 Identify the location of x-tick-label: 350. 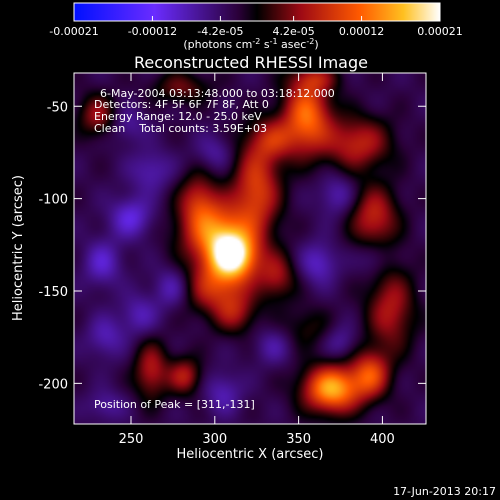
(298, 439).